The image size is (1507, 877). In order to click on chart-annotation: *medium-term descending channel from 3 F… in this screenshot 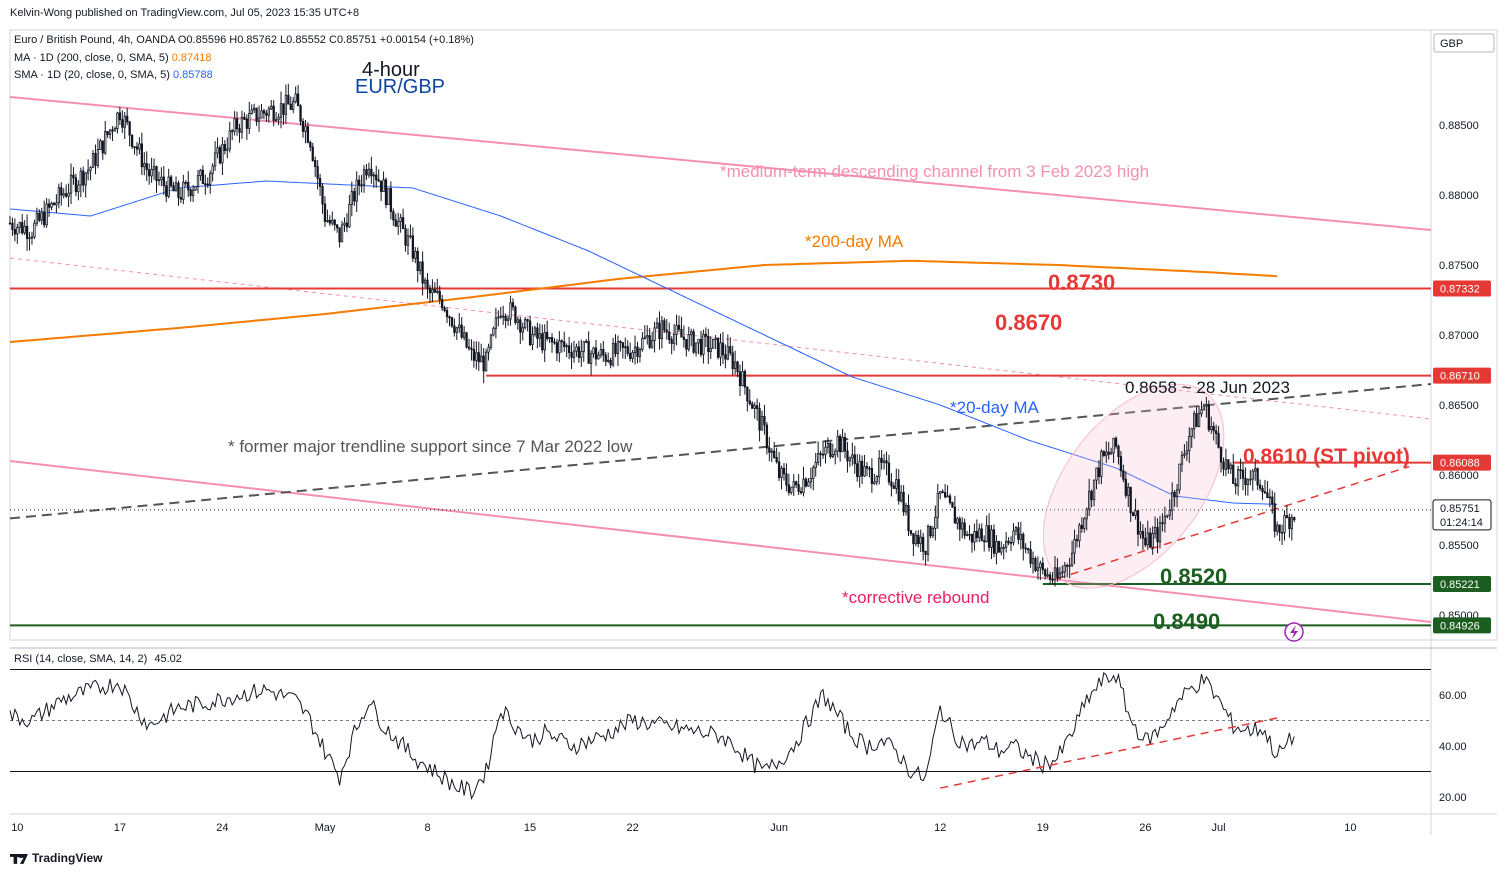, I will do `click(934, 171)`.